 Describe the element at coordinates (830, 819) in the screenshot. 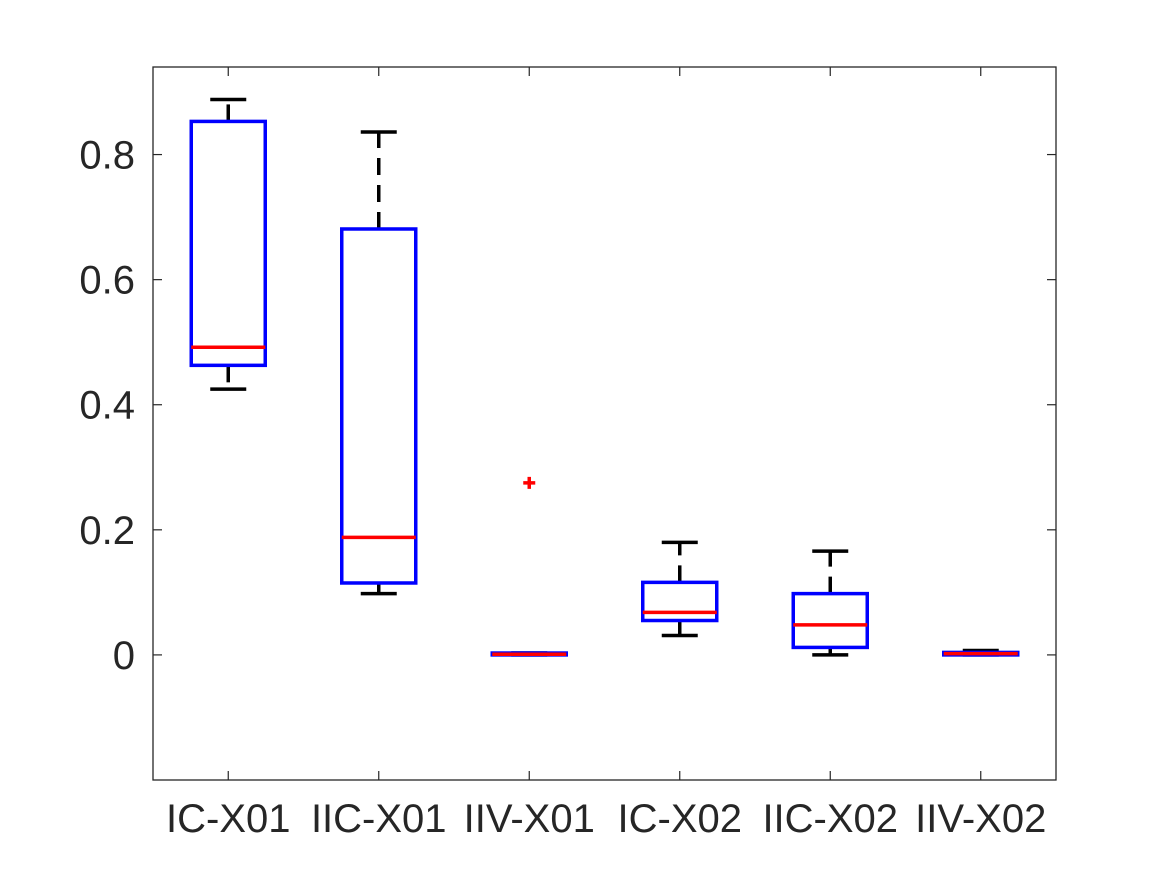

I see `x-tick-label: IIC-X02` at that location.